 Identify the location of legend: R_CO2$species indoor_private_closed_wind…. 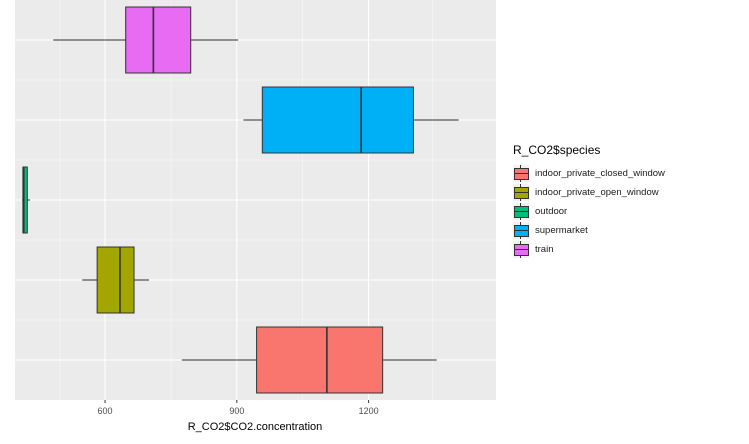
(589, 200).